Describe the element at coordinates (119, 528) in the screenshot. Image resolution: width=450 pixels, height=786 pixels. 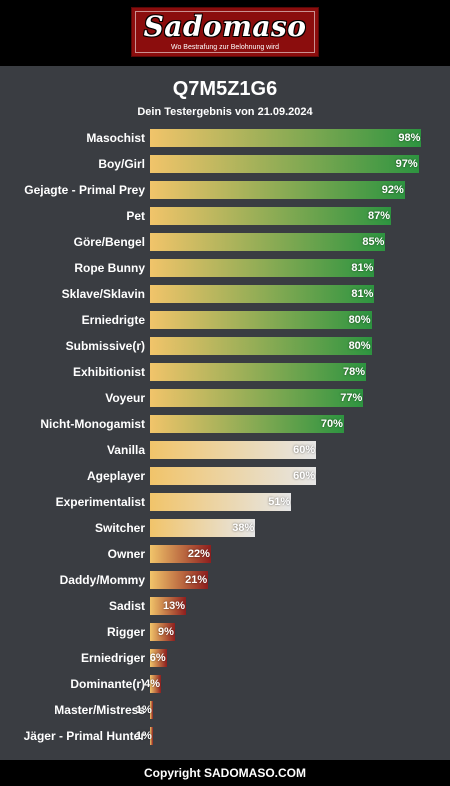
I see `bar-label: Switcher` at that location.